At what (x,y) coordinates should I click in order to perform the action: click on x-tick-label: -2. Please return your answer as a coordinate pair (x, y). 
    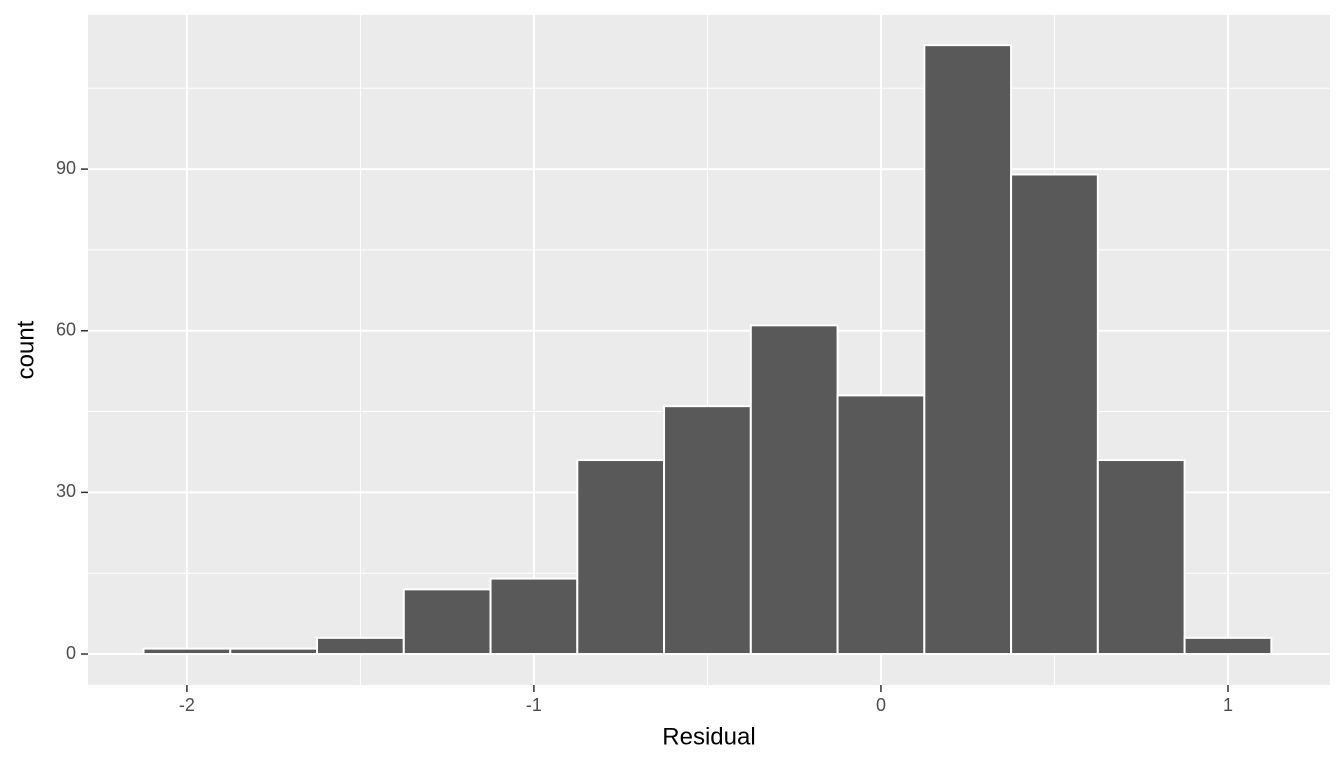
    Looking at the image, I should click on (187, 705).